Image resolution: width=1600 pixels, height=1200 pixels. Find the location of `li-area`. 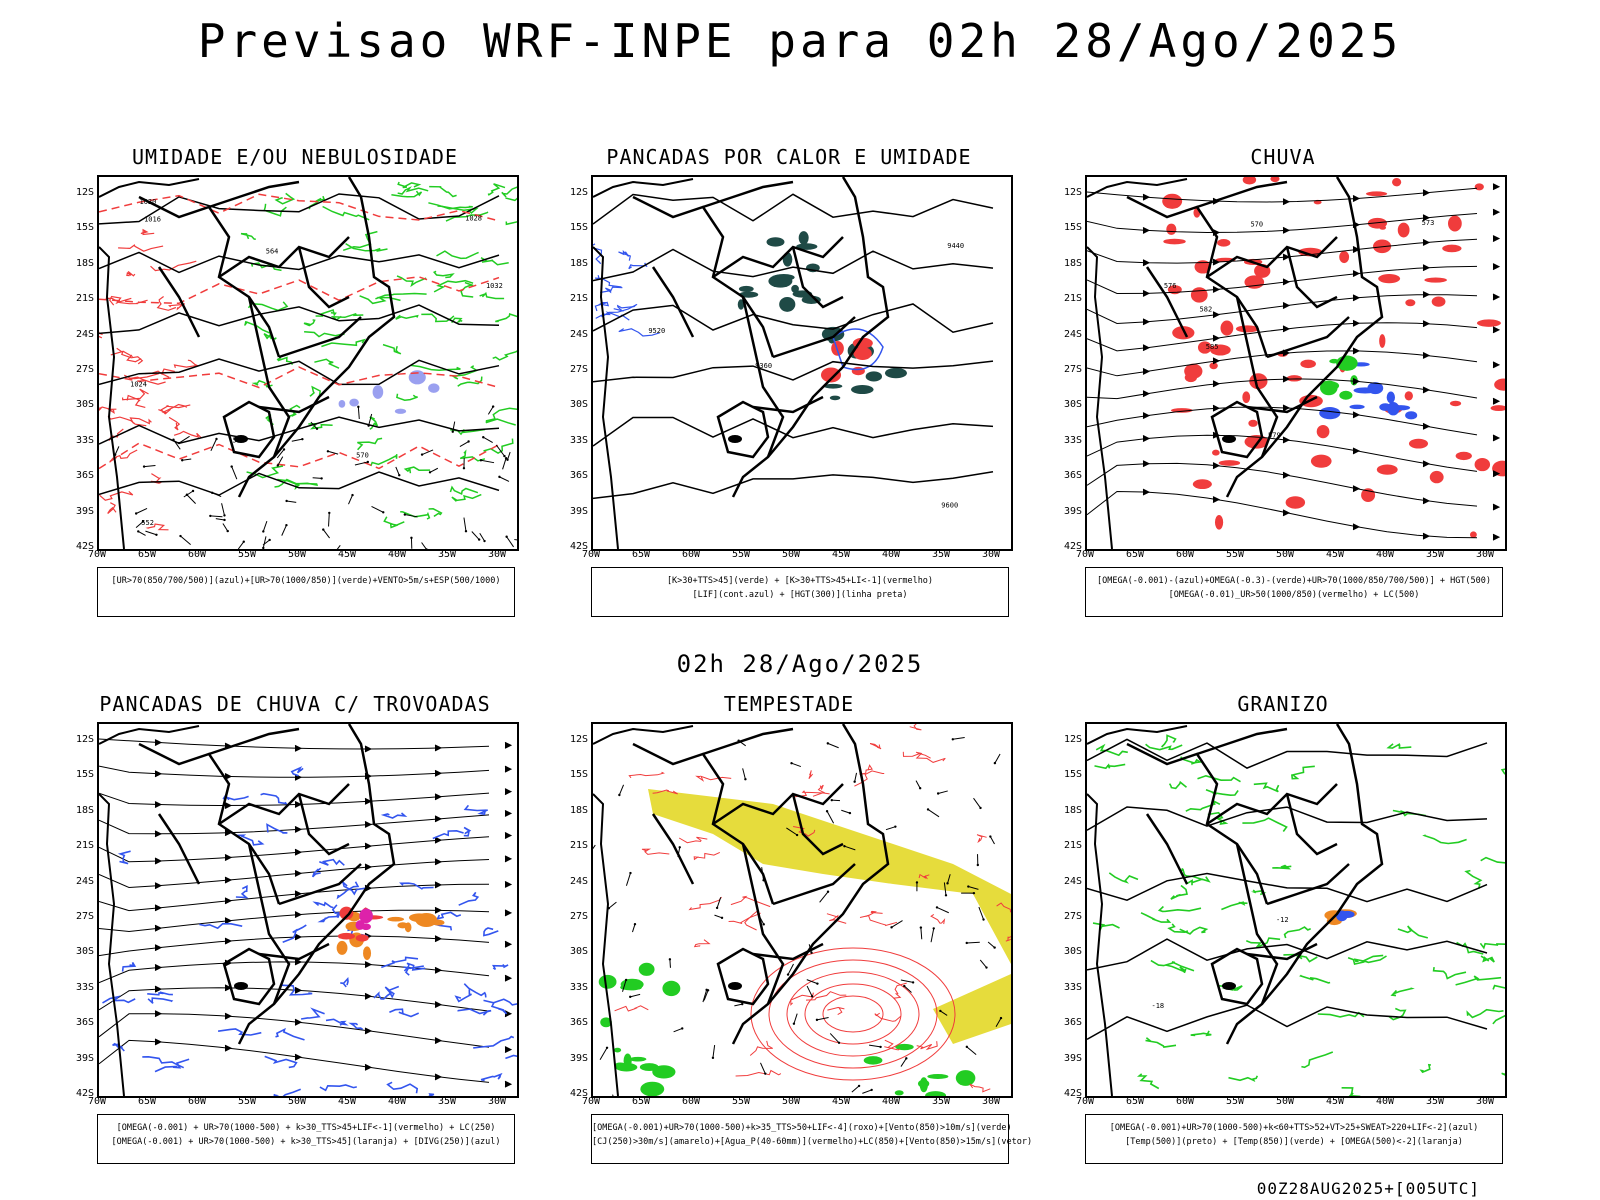

li-area is located at coordinates (831, 375).